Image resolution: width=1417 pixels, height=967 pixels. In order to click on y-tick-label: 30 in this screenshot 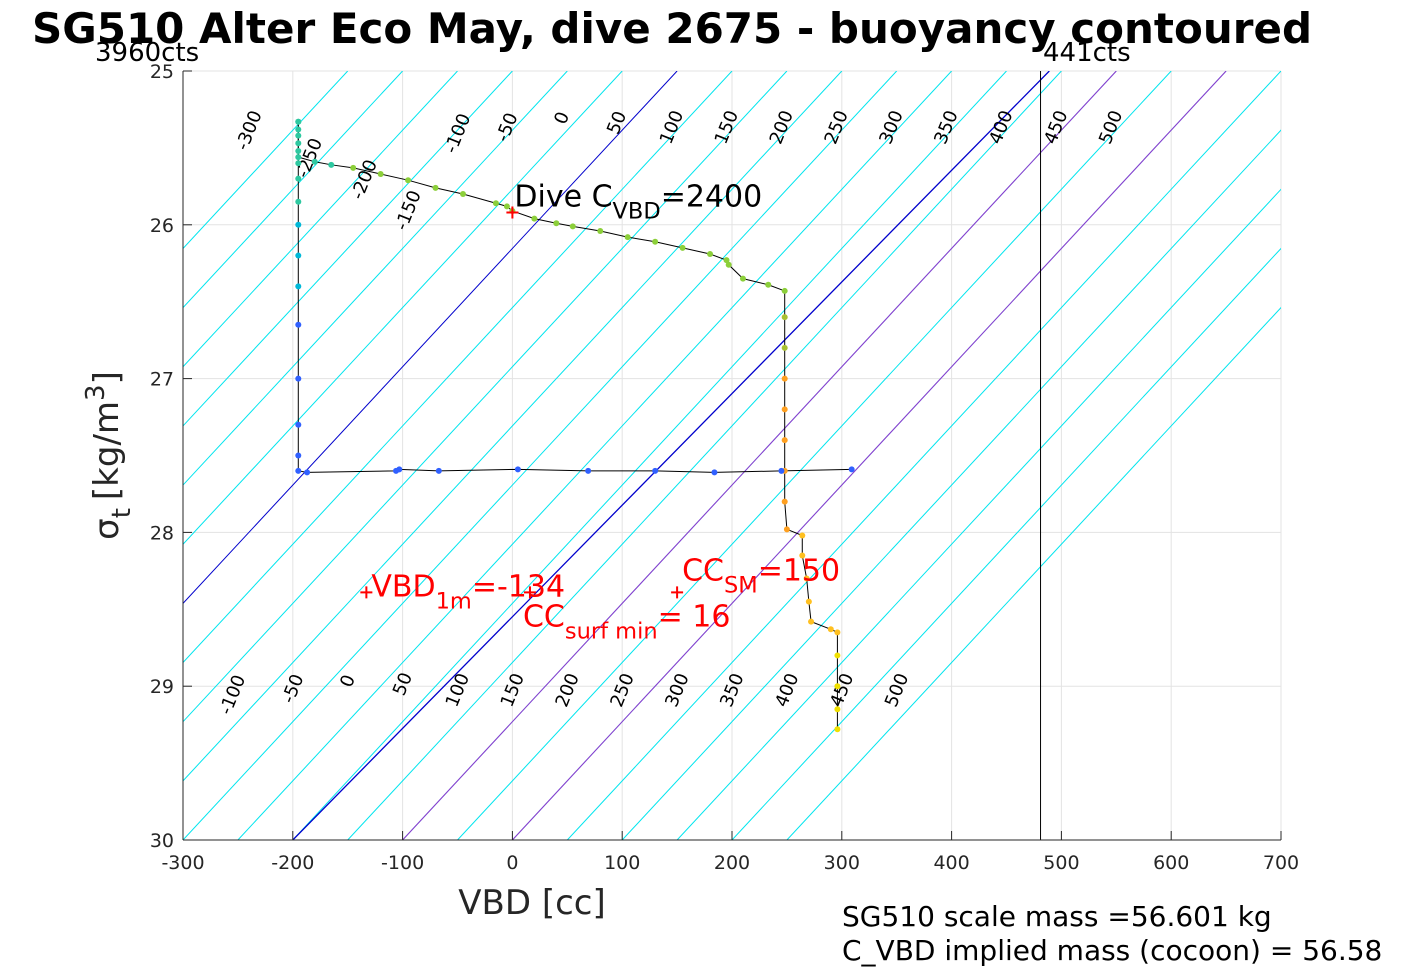, I will do `click(162, 841)`.